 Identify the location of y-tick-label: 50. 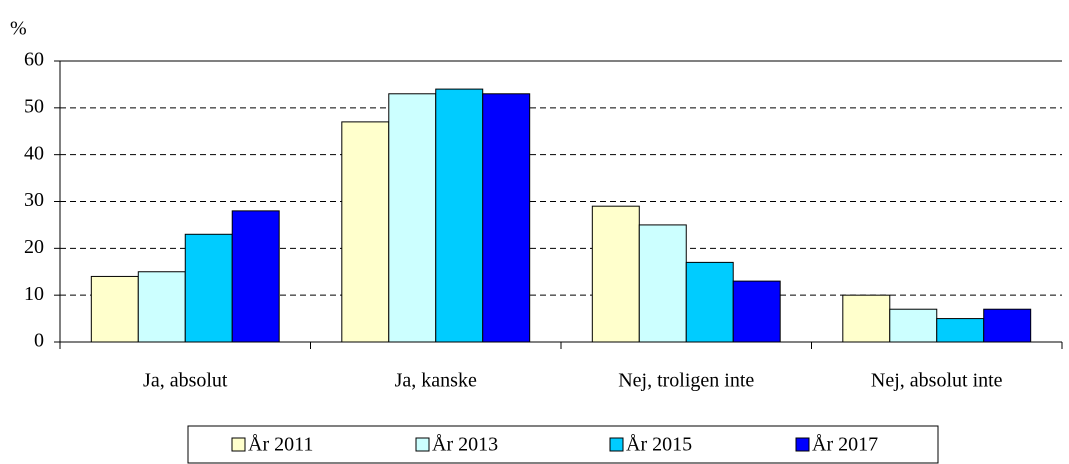
(34, 106).